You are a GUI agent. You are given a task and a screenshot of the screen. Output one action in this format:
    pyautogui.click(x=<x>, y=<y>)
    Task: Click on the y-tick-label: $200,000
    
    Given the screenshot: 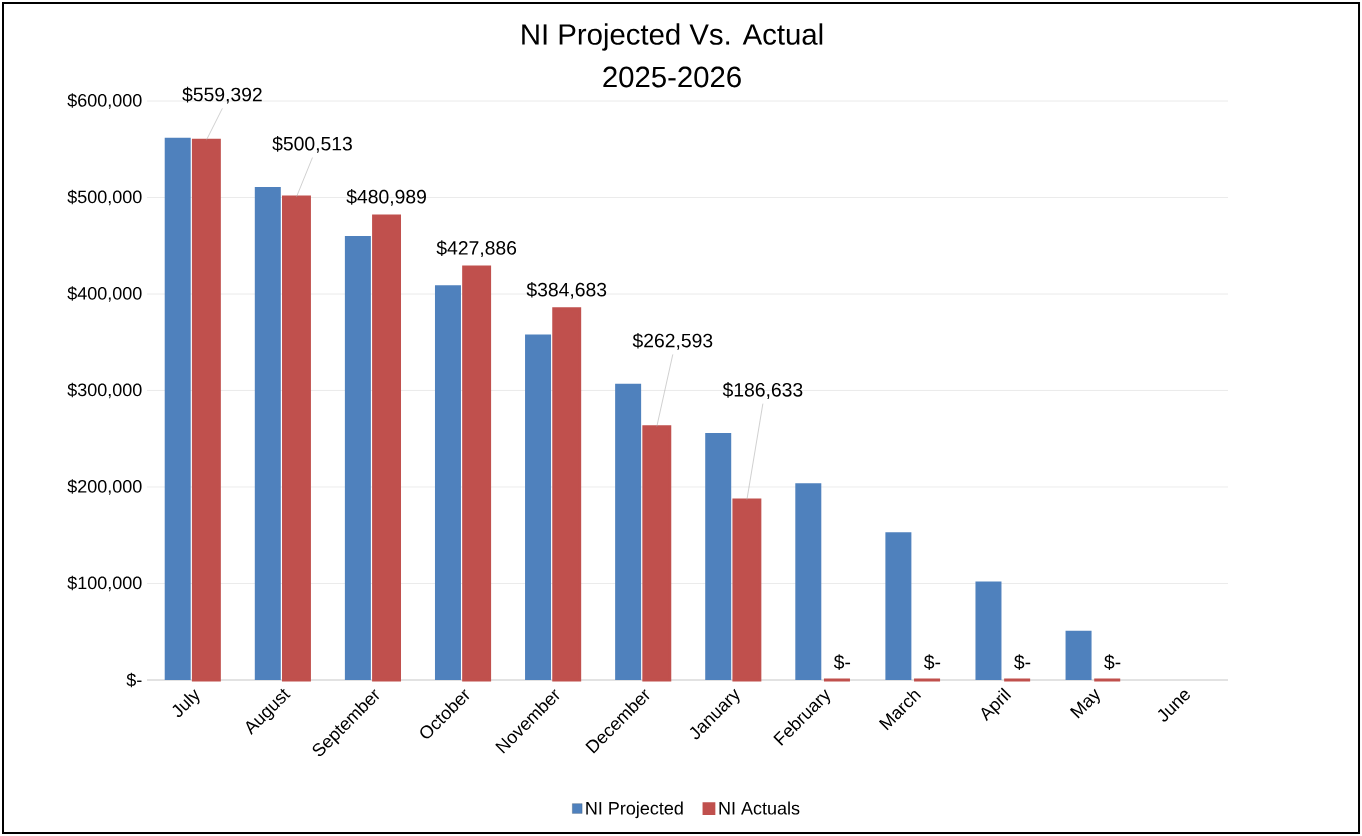 What is the action you would take?
    pyautogui.click(x=104, y=487)
    